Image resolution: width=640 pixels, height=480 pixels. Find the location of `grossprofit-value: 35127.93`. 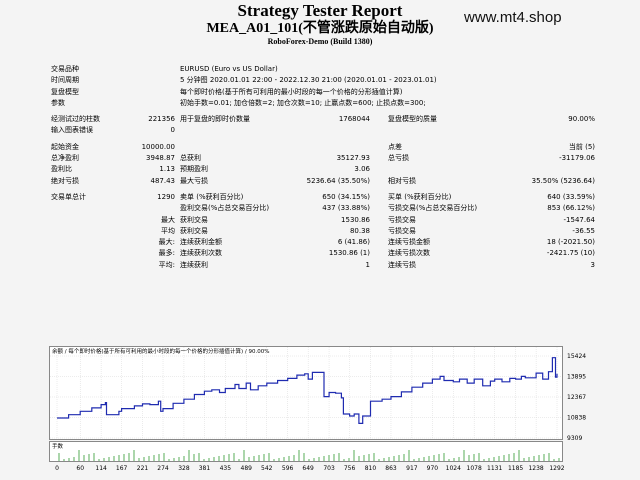

grossprofit-value: 35127.93 is located at coordinates (353, 158).